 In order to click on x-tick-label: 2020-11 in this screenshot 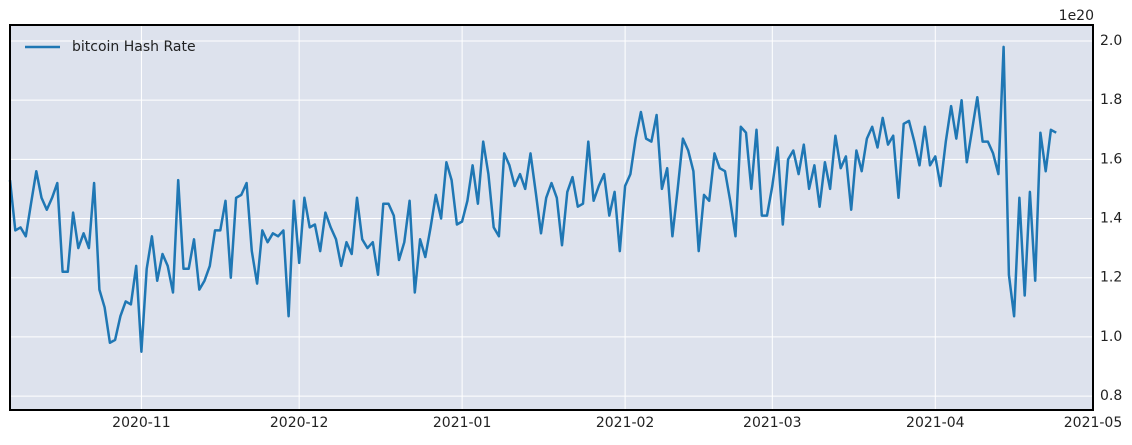, I will do `click(141, 423)`.